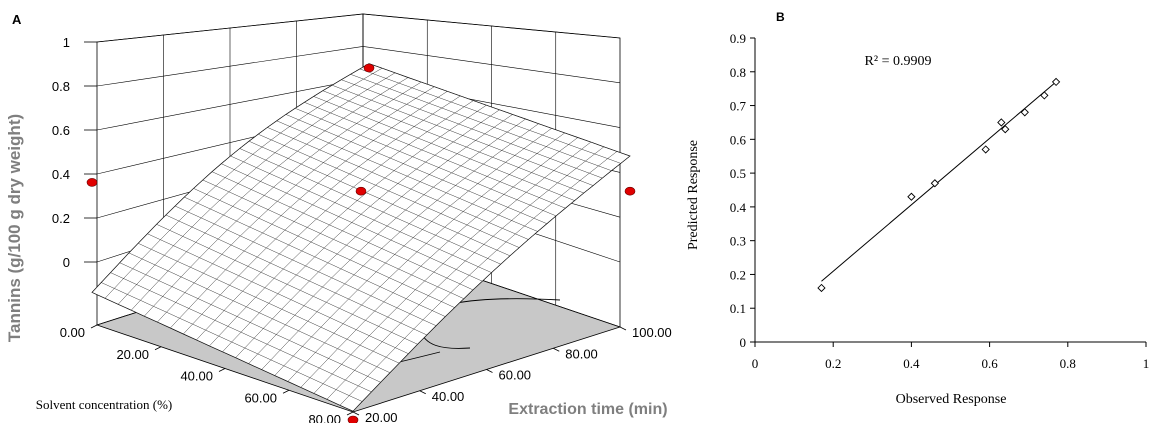 This screenshot has height=423, width=1149. Describe the element at coordinates (587, 409) in the screenshot. I see `x-axis-title: Extraction time (min)` at that location.